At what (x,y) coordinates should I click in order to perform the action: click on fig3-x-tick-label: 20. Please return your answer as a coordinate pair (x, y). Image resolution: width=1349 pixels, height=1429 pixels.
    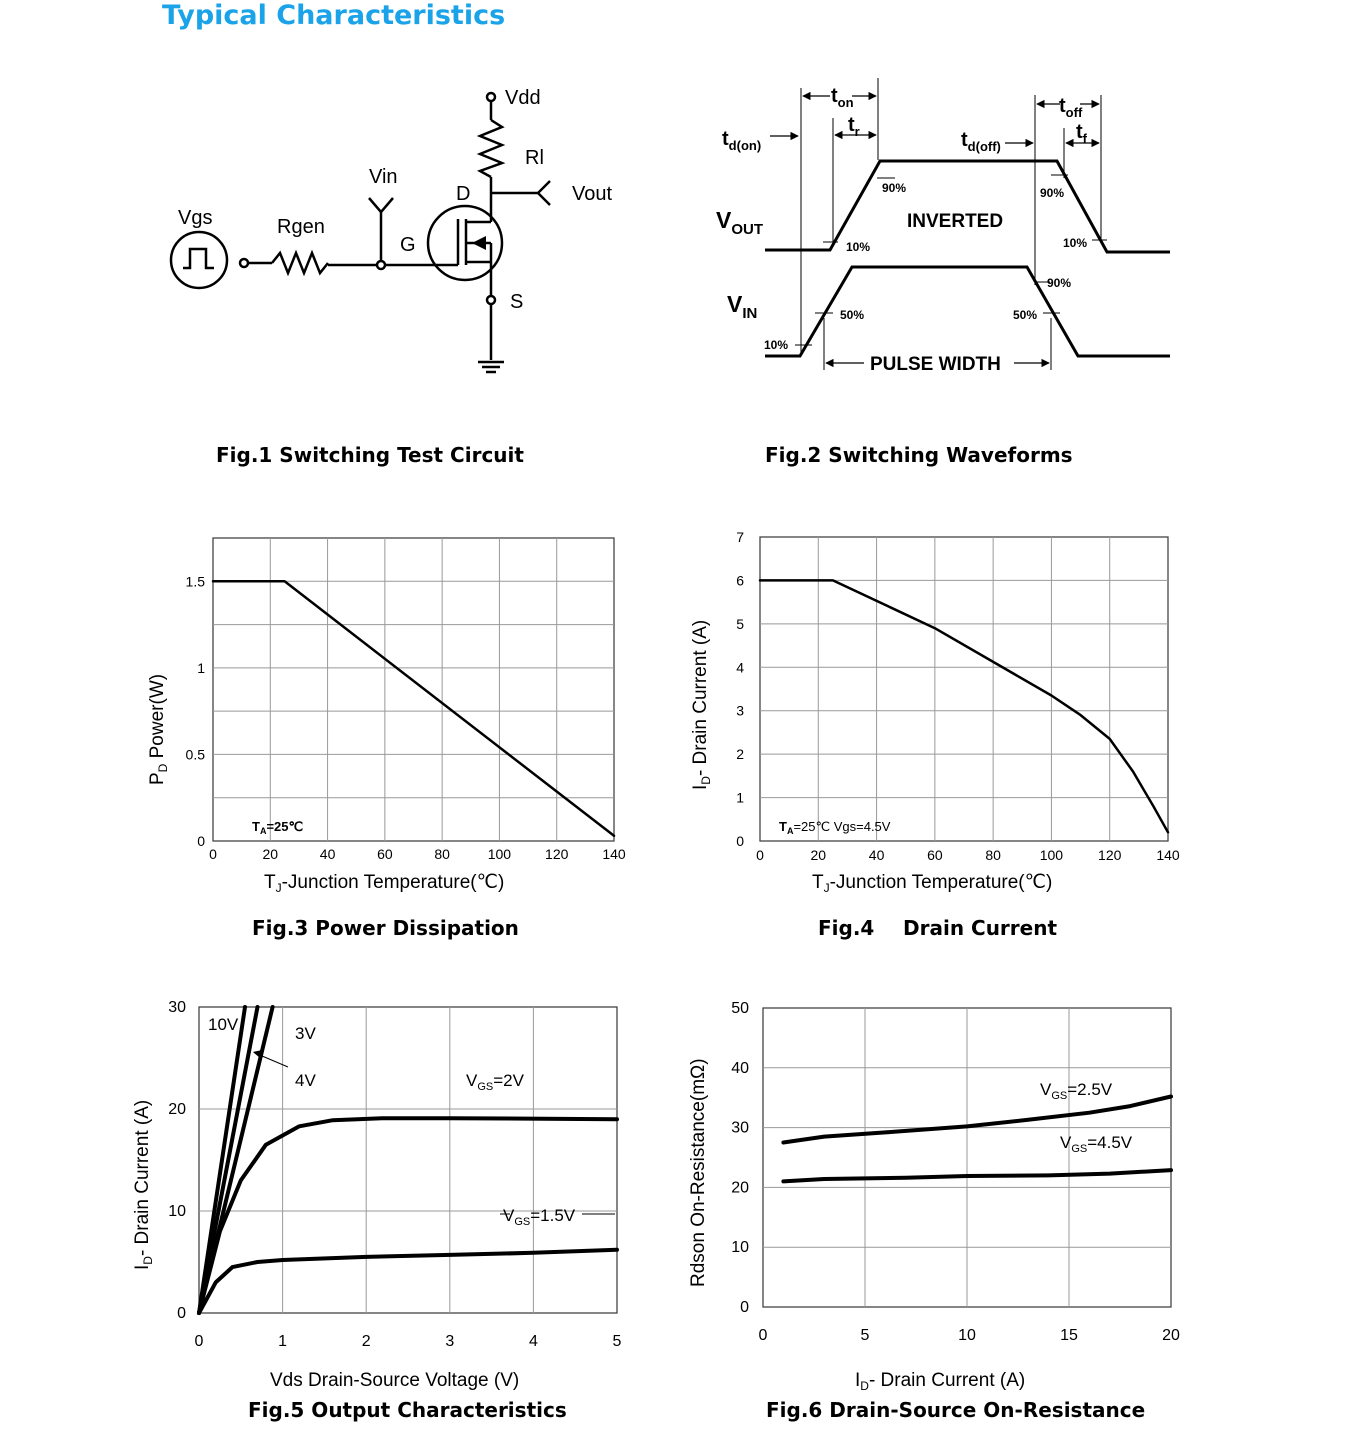
    Looking at the image, I should click on (270, 854).